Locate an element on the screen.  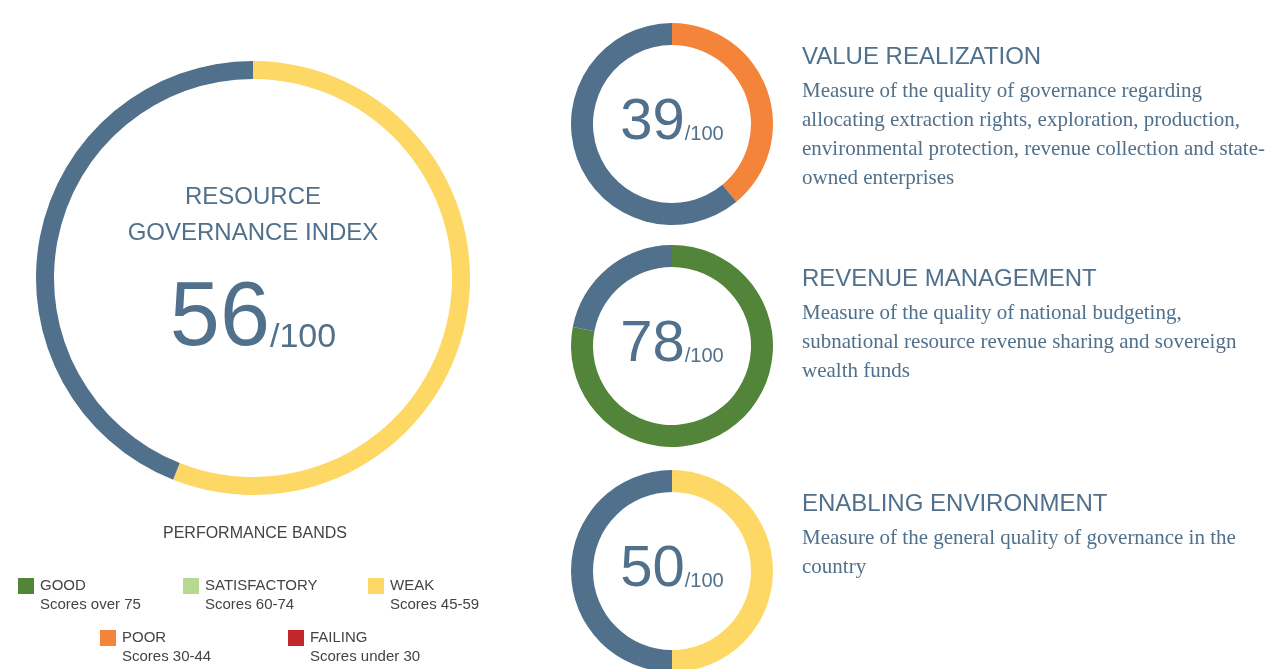
text: Scores 45-59 is located at coordinates (435, 603).